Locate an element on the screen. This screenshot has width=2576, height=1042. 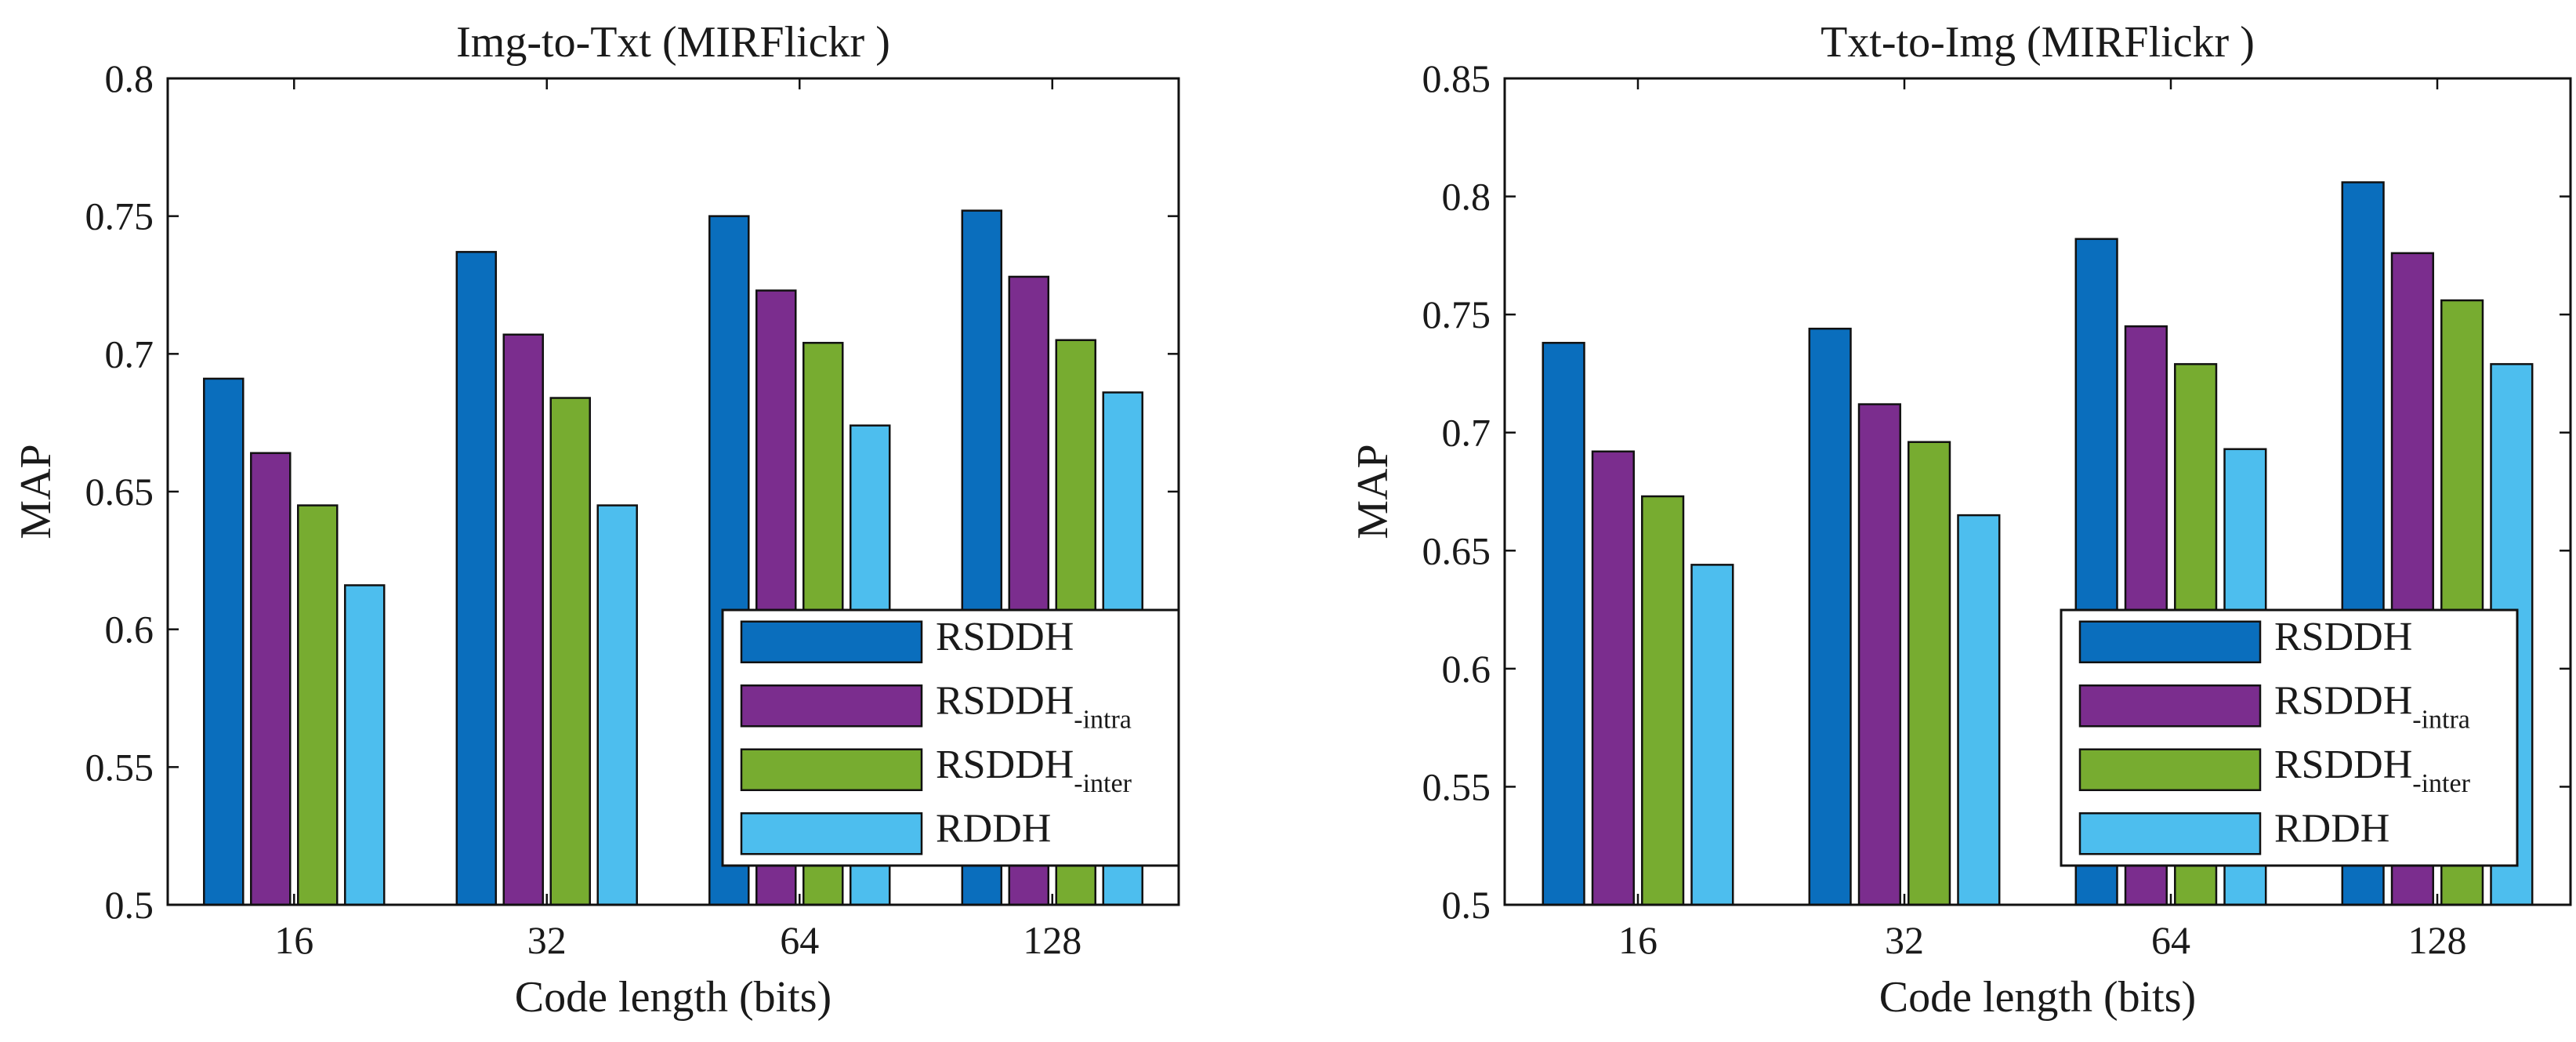
chart-title: Txt-to-Img (MIRFlickr ) is located at coordinates (2038, 42).